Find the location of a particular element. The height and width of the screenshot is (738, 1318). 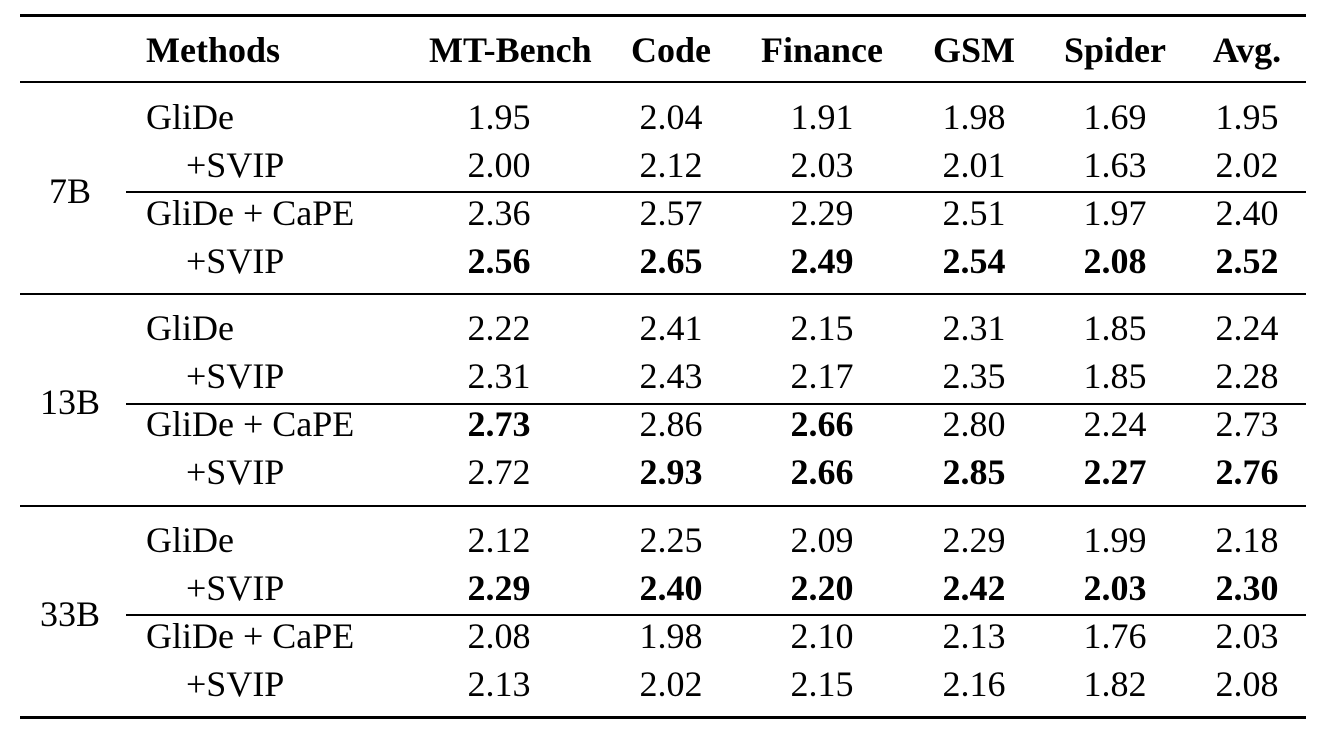

bottom-rule is located at coordinates (663, 717).